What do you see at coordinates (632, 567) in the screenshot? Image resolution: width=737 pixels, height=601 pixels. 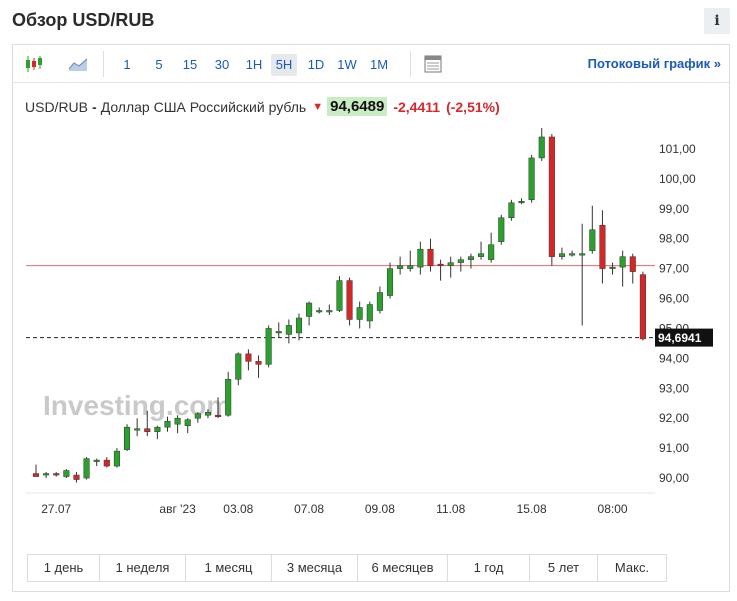 I see `range-button: Макс.` at bounding box center [632, 567].